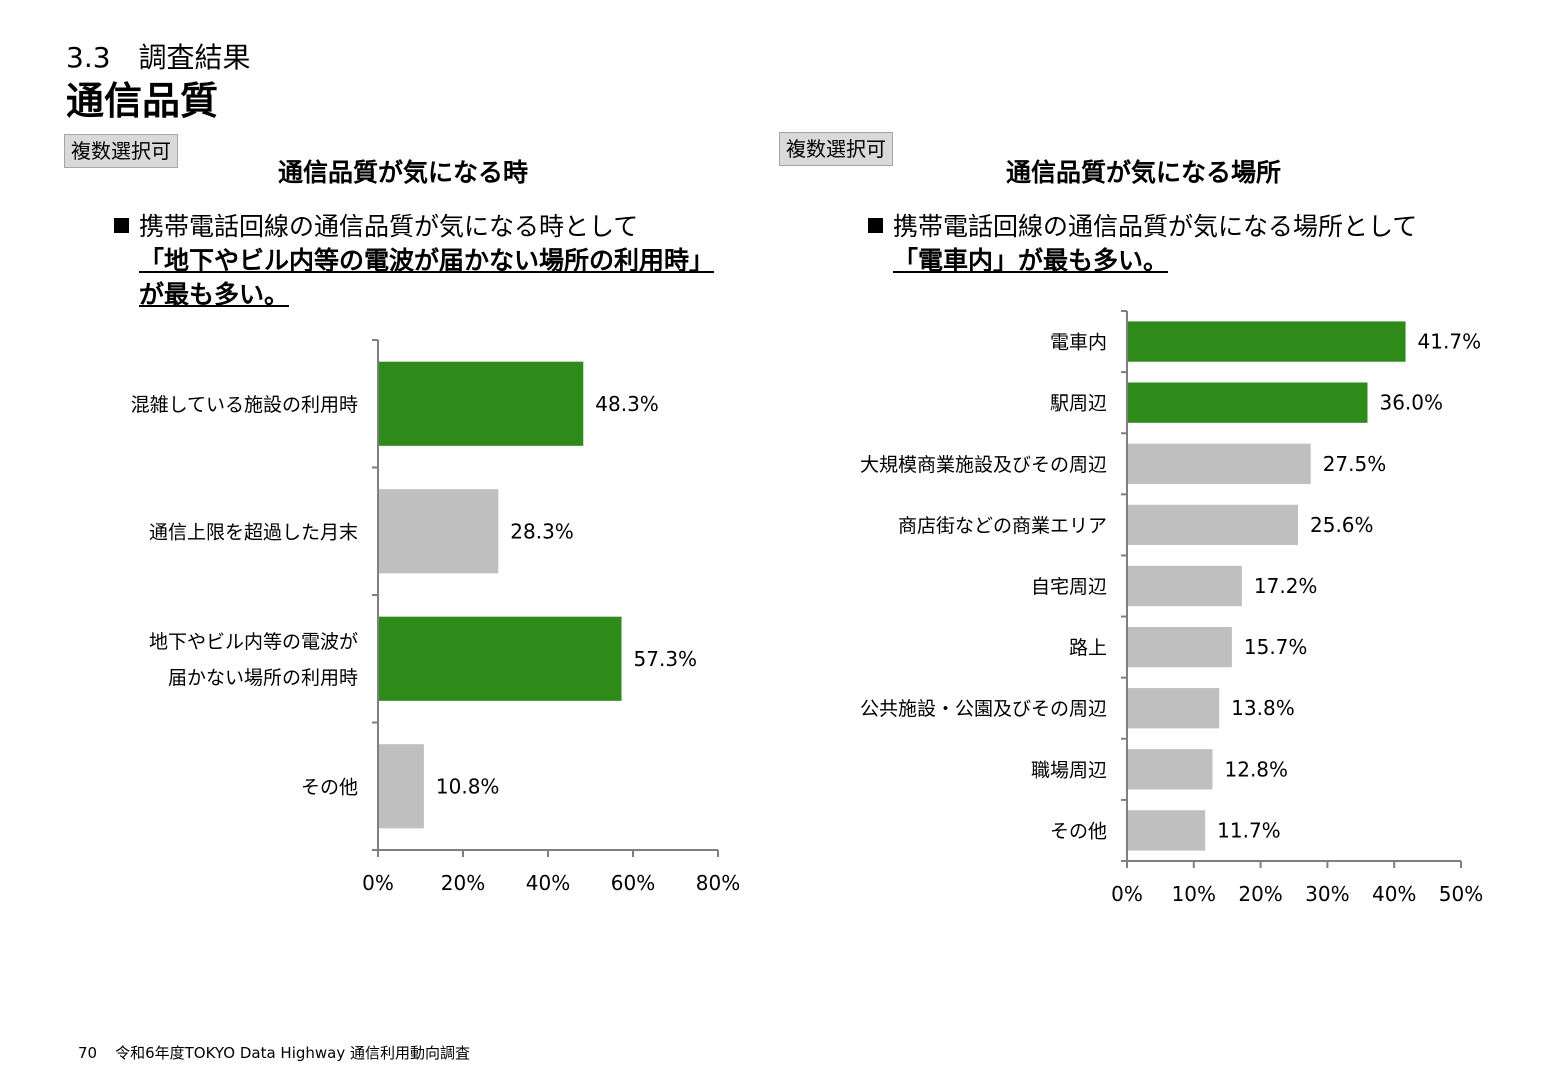 Image resolution: width=1560 pixels, height=1080 pixels. I want to click on right-chart-data-label: 13.8%, so click(1263, 708).